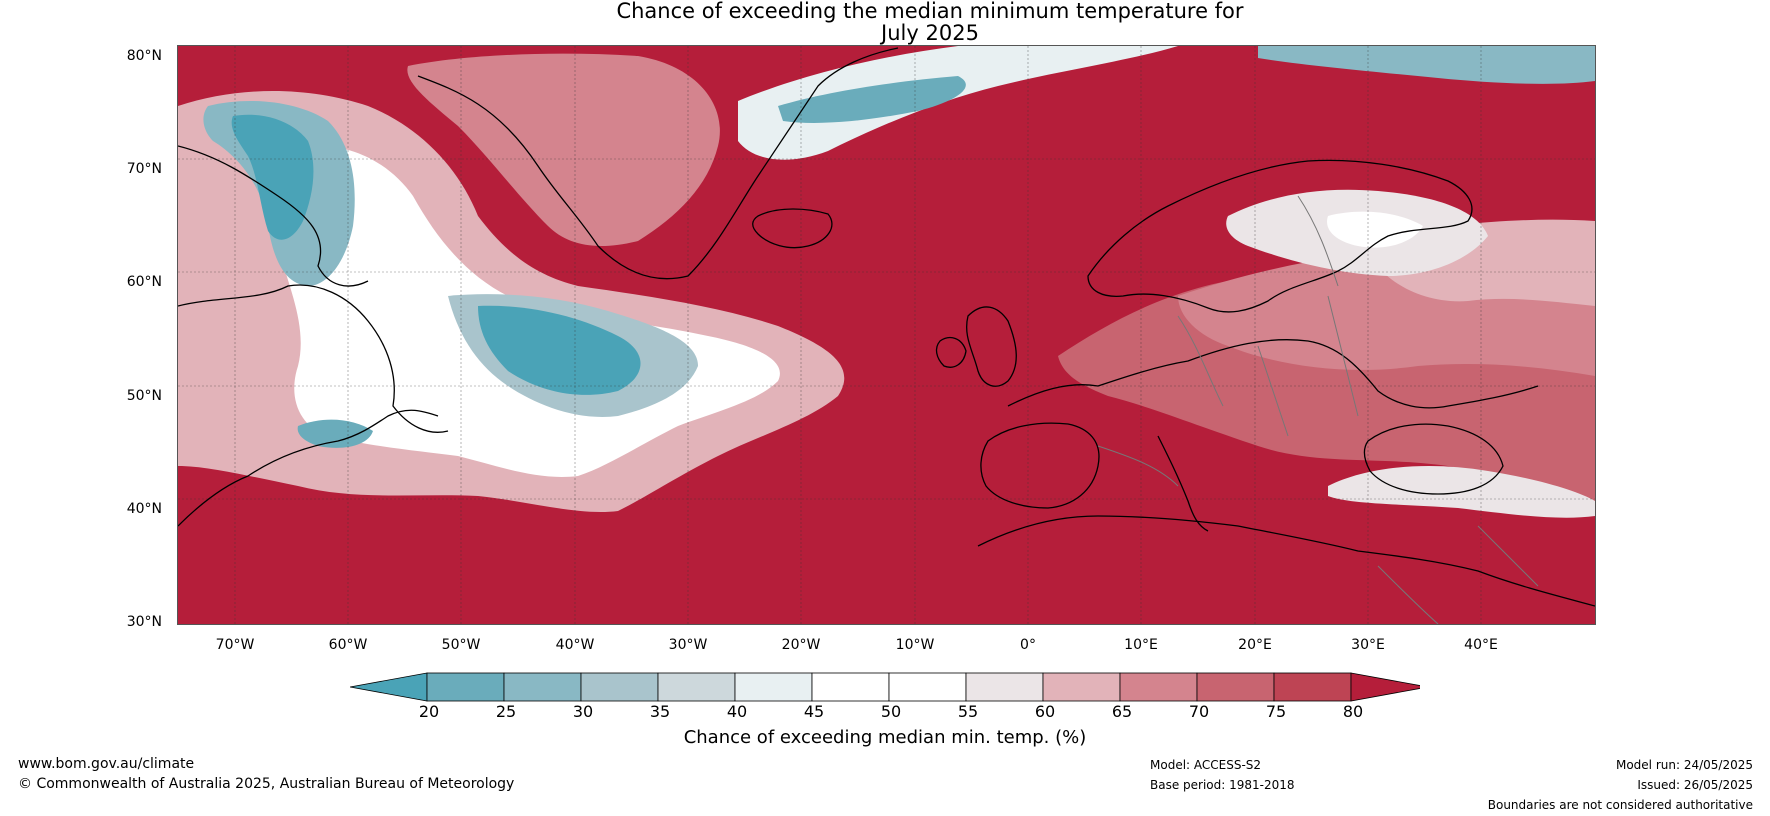 The image size is (1770, 816). I want to click on ireland-coast, so click(951, 352).